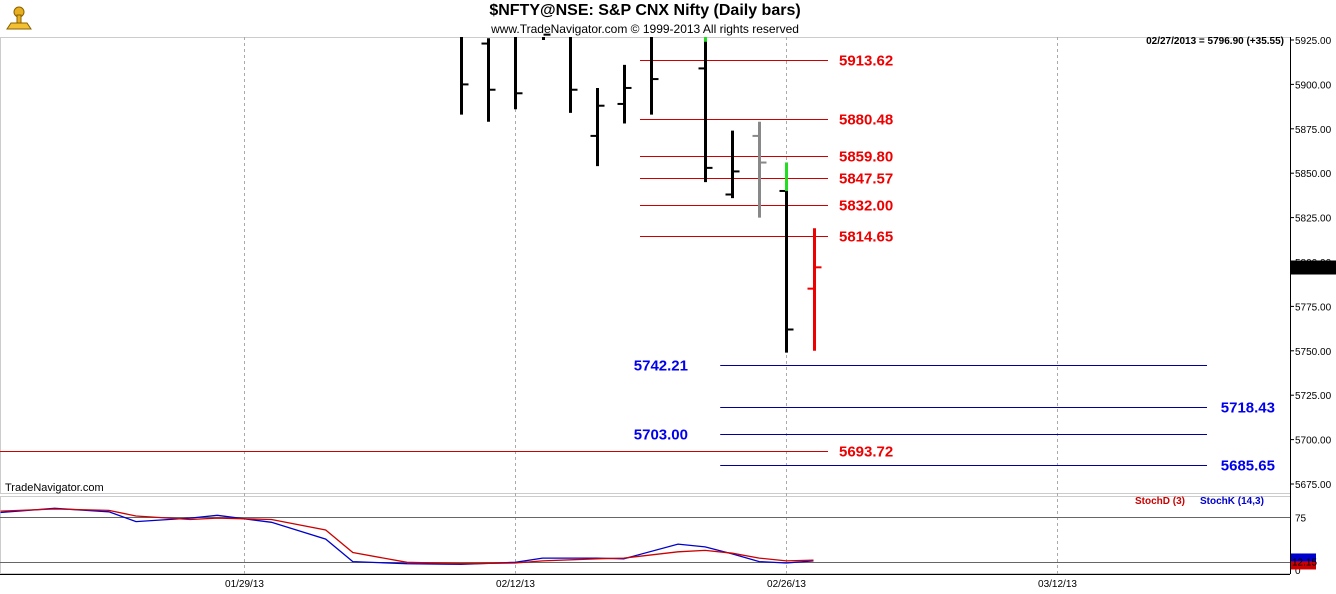 This screenshot has width=1336, height=594. I want to click on stoch-panel-frame, so click(645, 535).